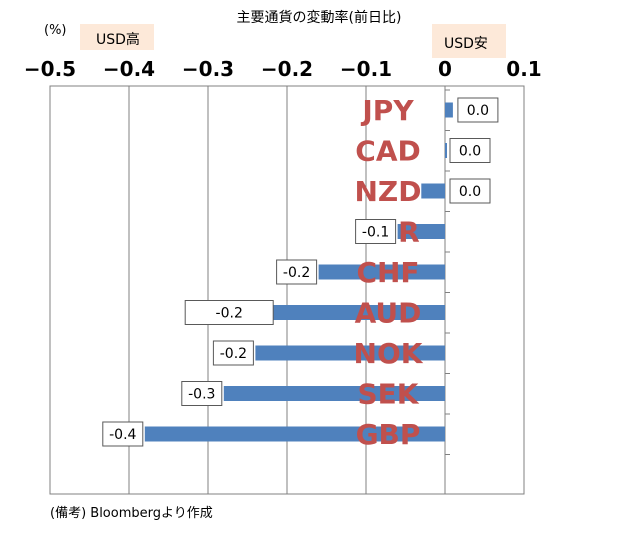 The width and height of the screenshot is (637, 533). Describe the element at coordinates (389, 353) in the screenshot. I see `category-label-nok: NOK` at that location.